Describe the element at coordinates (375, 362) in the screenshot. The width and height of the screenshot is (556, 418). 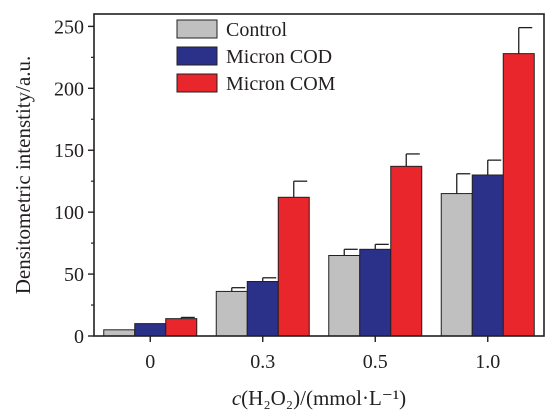
I see `x-tick-label-0.5: 0.5` at that location.